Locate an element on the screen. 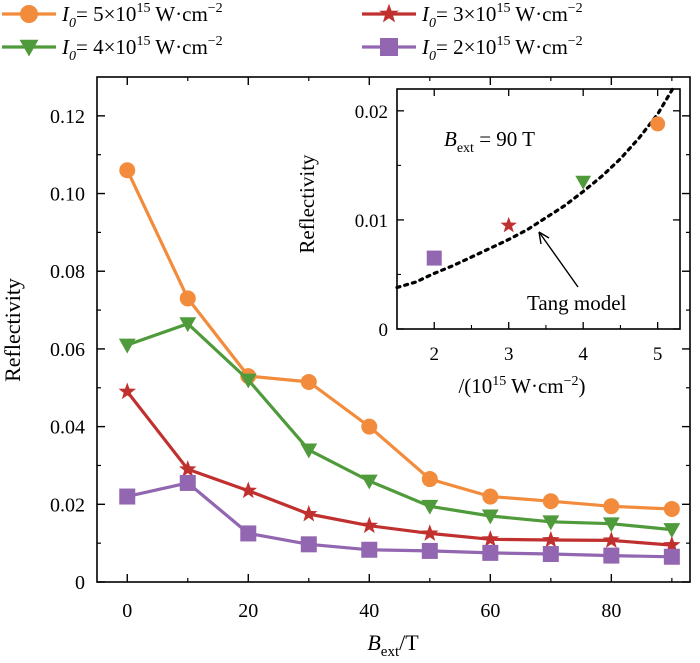 This screenshot has height=663, width=700. series-line is located at coordinates (399, 520).